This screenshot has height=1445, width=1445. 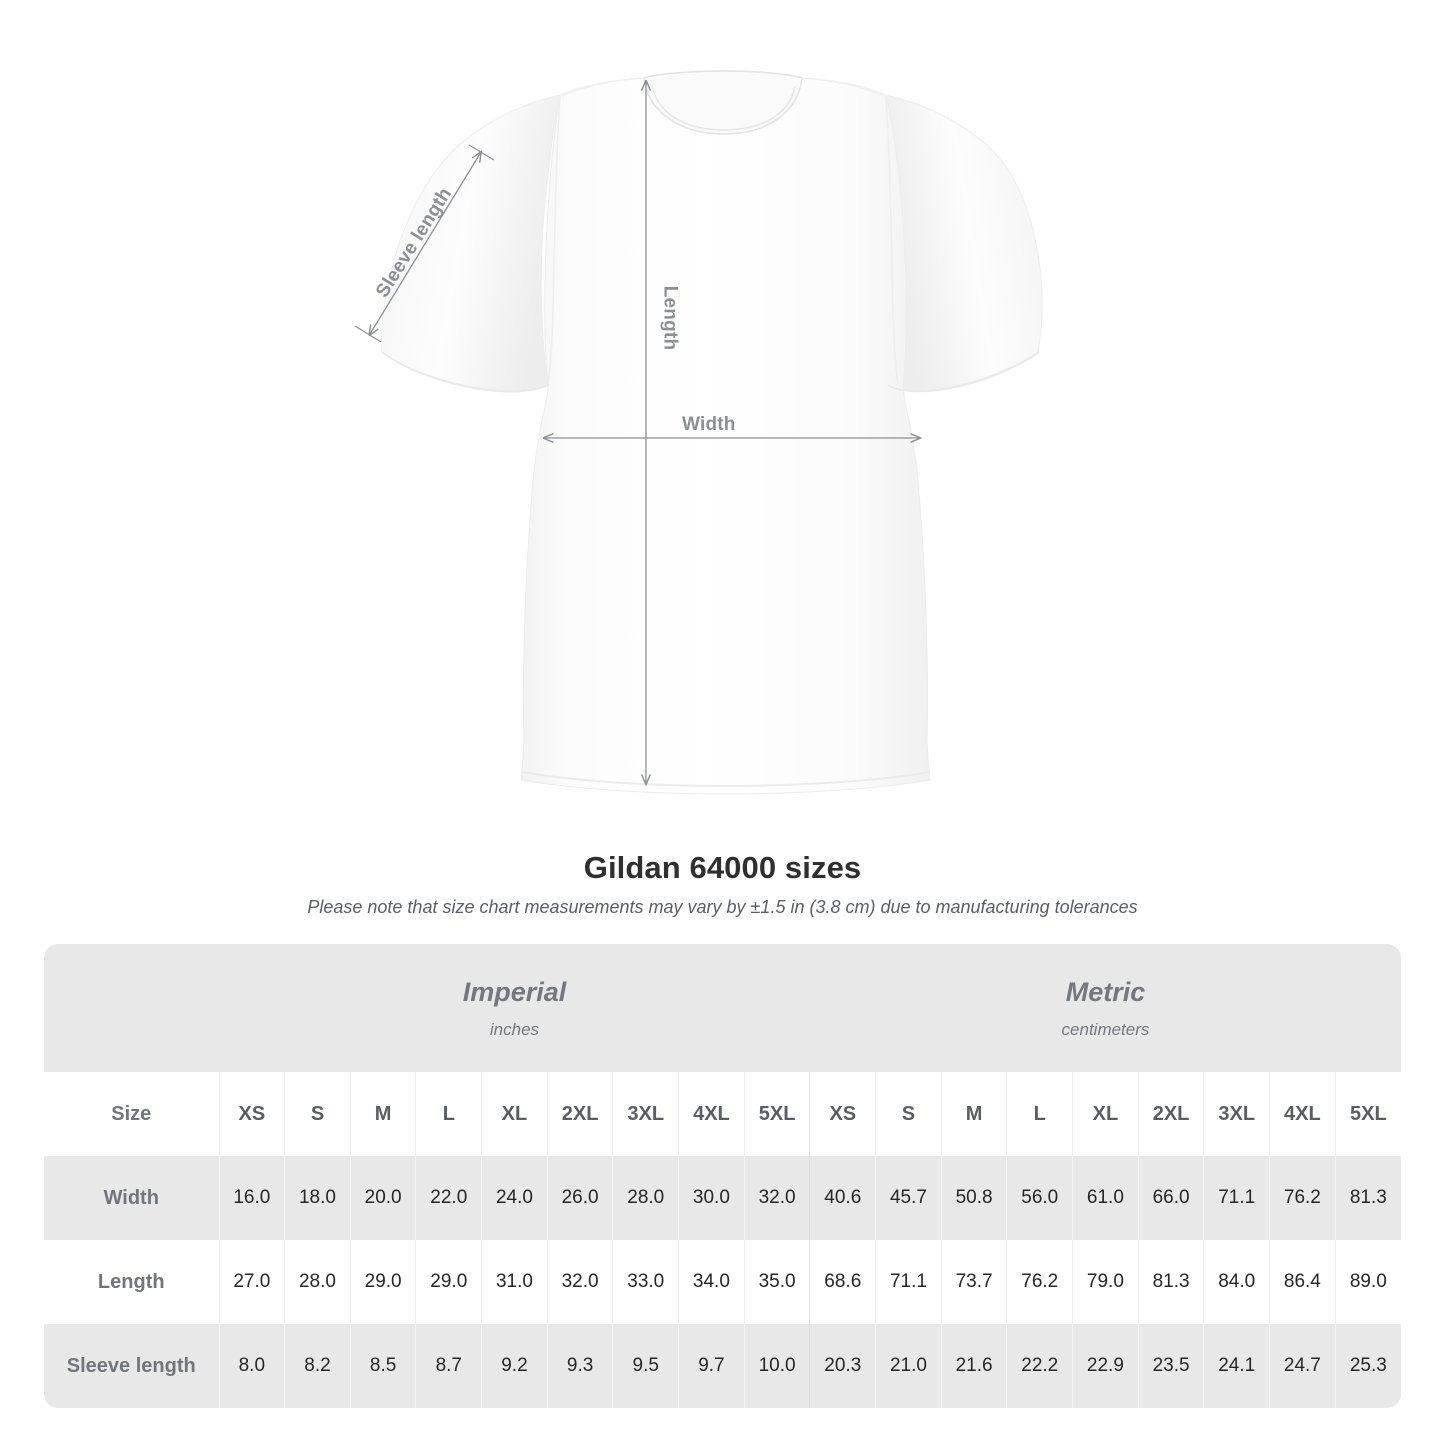 I want to click on data-cell: 27.0, so click(x=251, y=1282).